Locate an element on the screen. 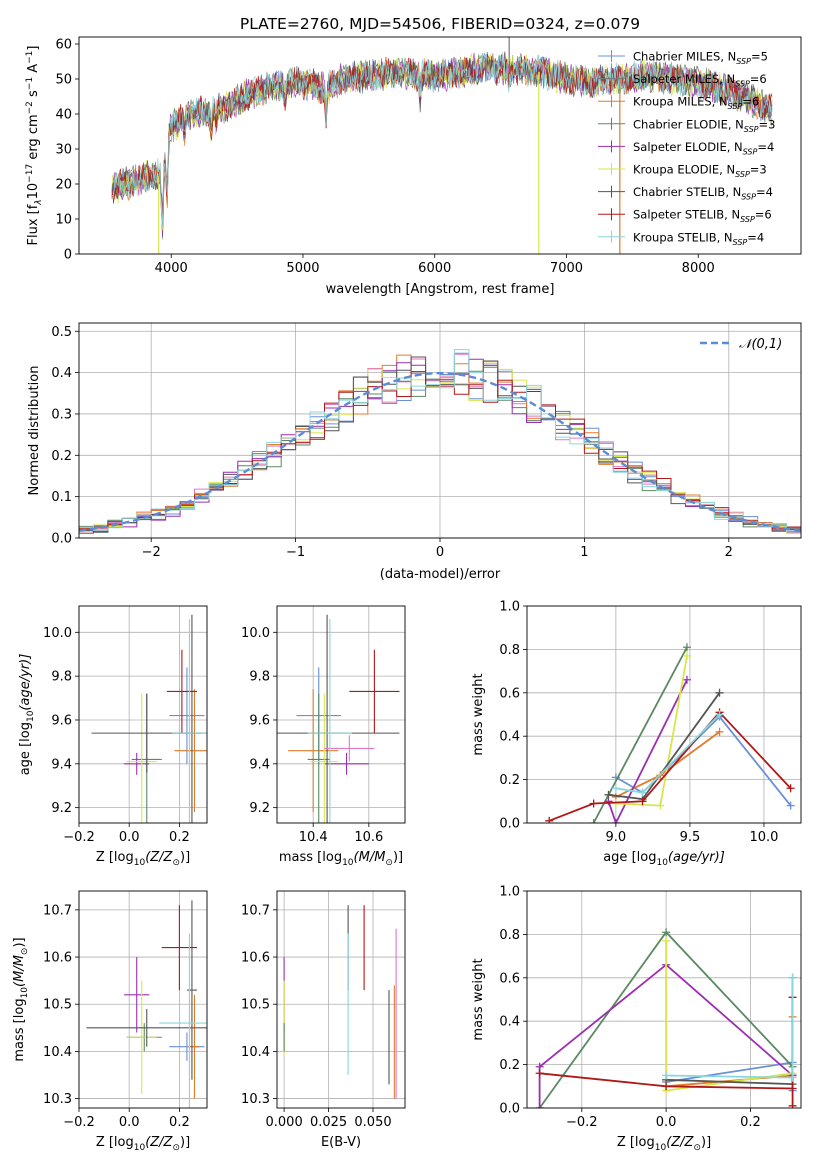  weight-line is located at coordinates (666, 1035).